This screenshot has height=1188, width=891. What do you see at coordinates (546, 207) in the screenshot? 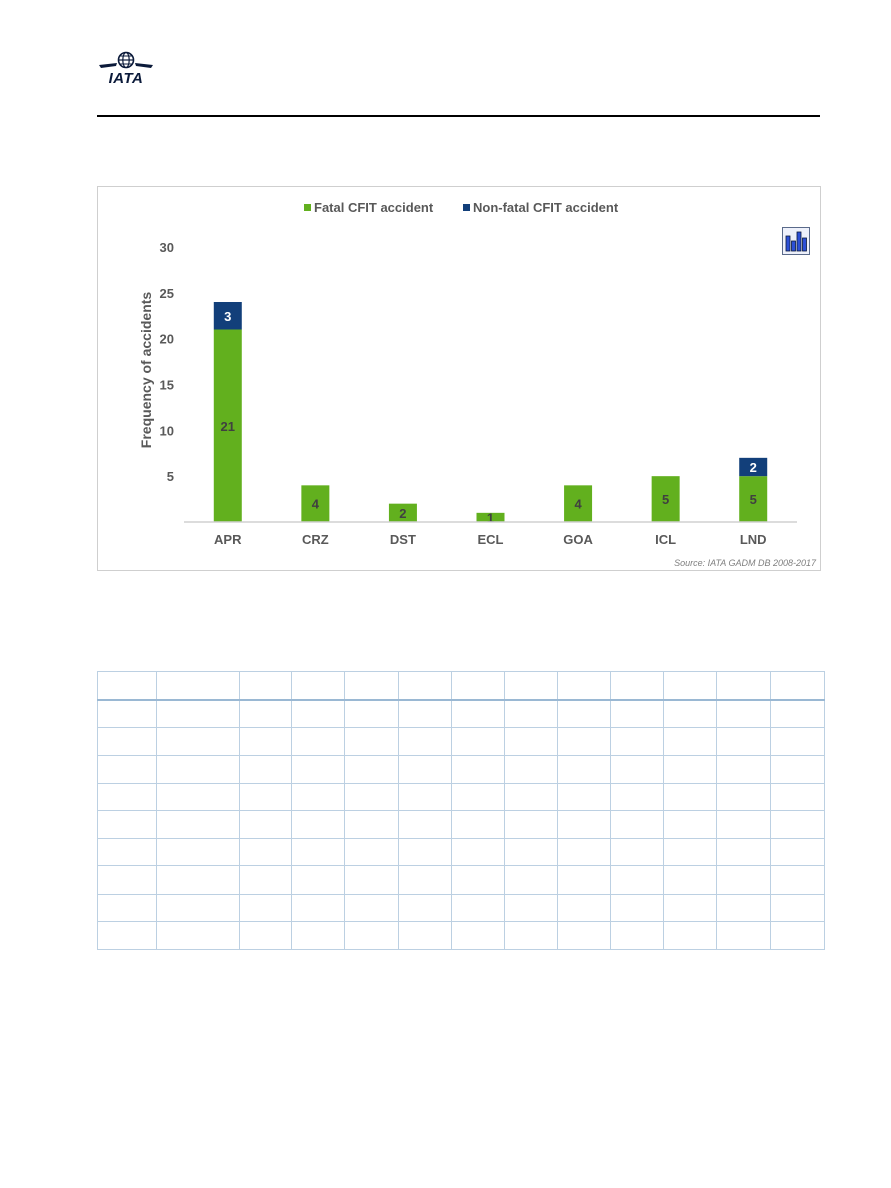
I see `legend-label: Non-fatal CFIT accident` at bounding box center [546, 207].